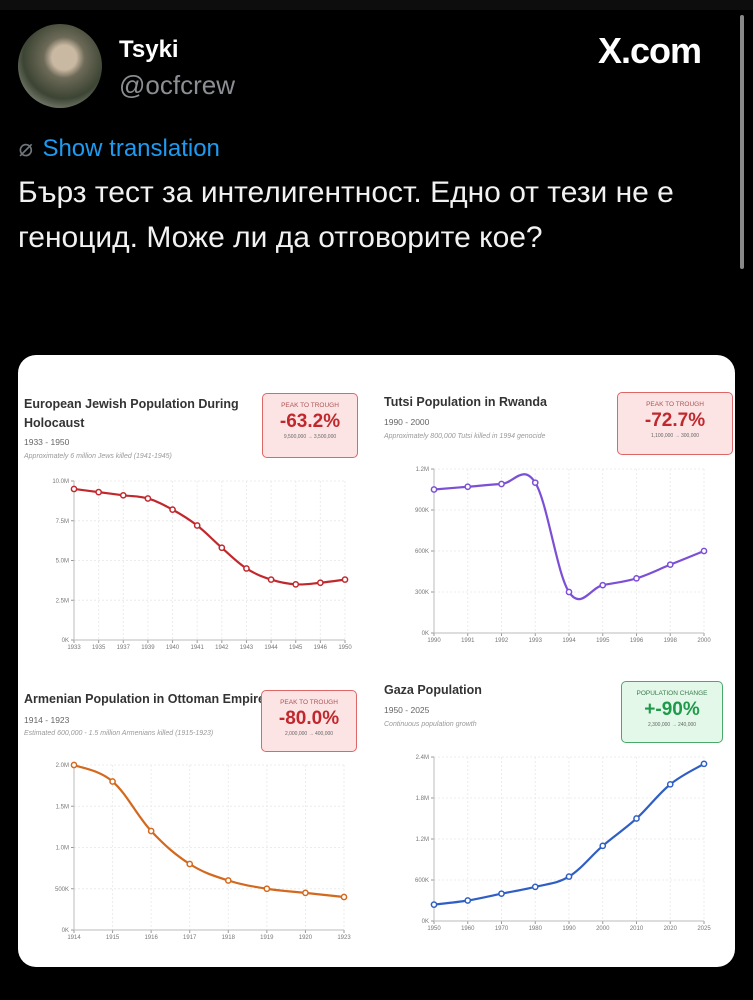  What do you see at coordinates (407, 422) in the screenshot?
I see `chart-subtitle: 1990 - 2000` at bounding box center [407, 422].